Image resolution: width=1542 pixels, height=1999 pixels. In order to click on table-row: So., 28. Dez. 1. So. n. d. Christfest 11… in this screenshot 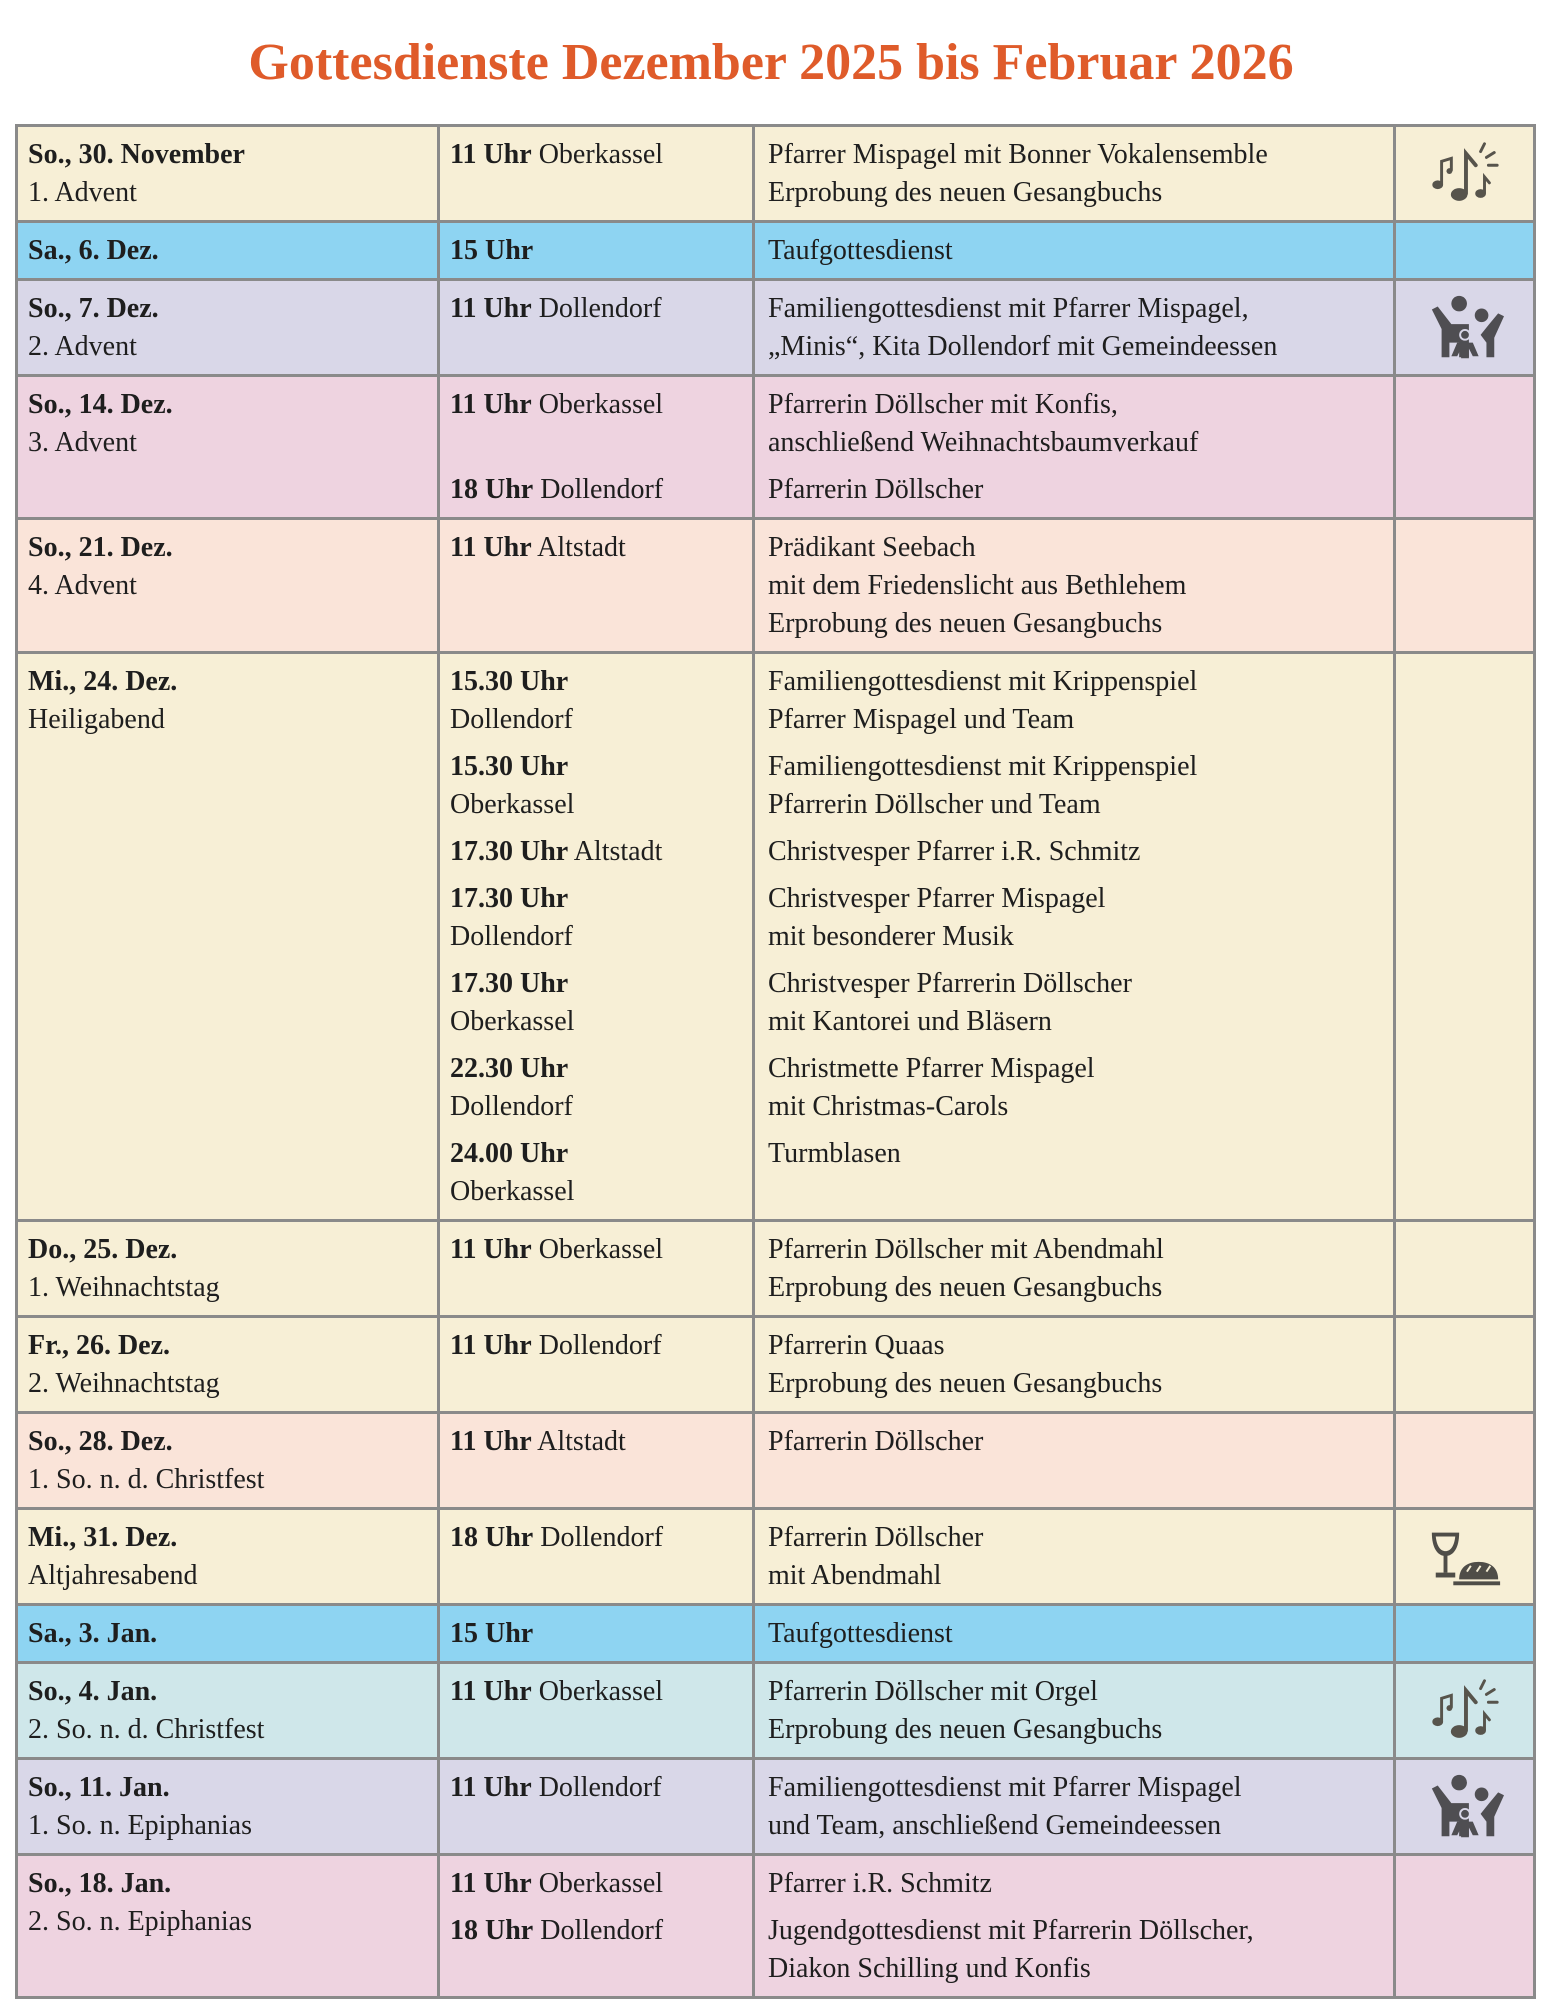, I will do `click(775, 1459)`.